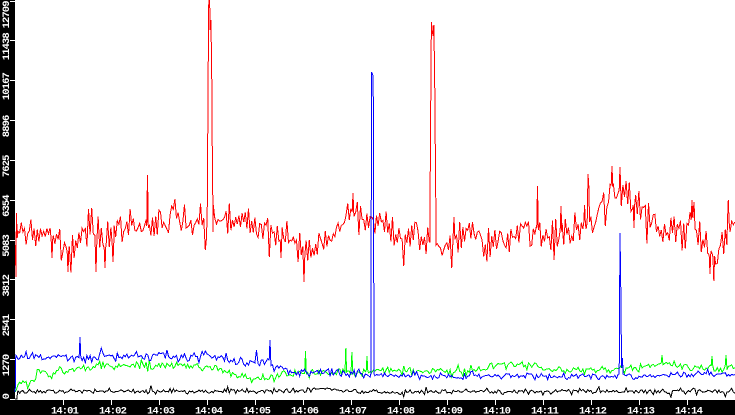 This screenshot has height=415, width=735. Describe the element at coordinates (7, 206) in the screenshot. I see `svg-text: 6354` at that location.